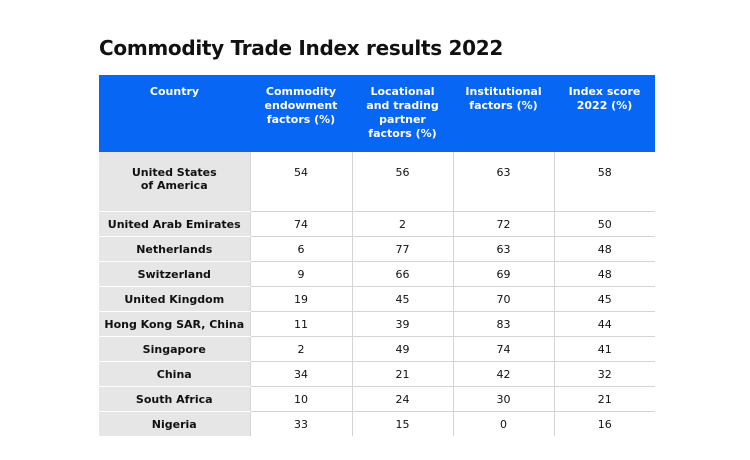 This screenshot has width=750, height=460. I want to click on cell-index-score: 16, so click(604, 423).